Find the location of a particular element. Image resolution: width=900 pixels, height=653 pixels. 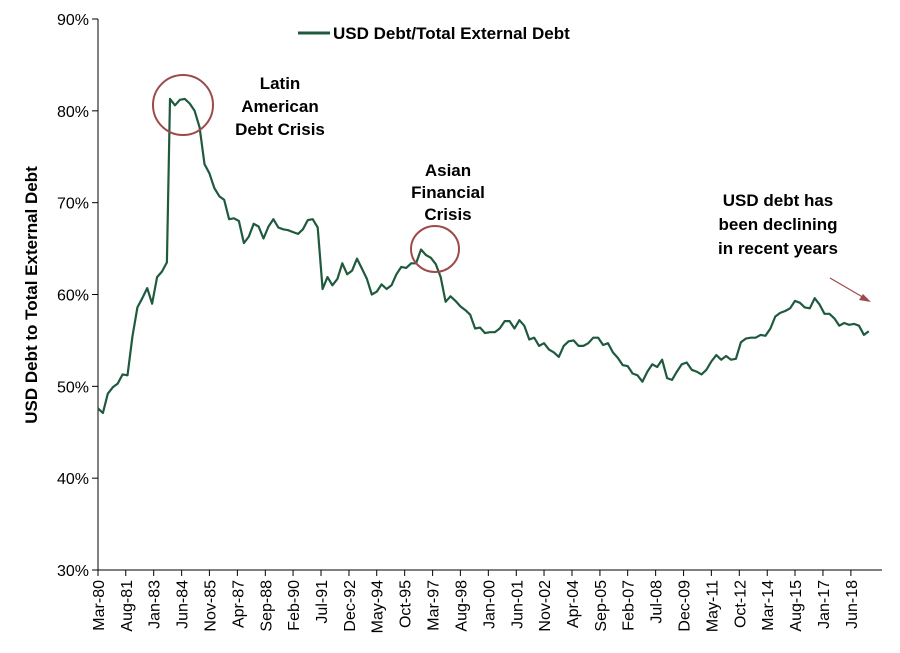

annotation-asian-line-1: Asian is located at coordinates (448, 170).